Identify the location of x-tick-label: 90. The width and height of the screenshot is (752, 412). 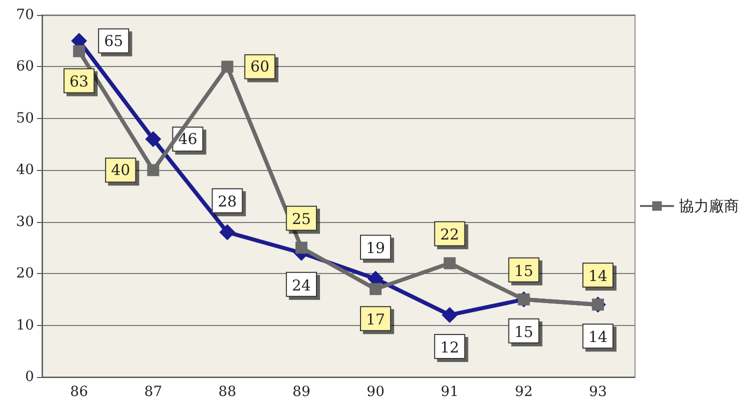
(375, 392).